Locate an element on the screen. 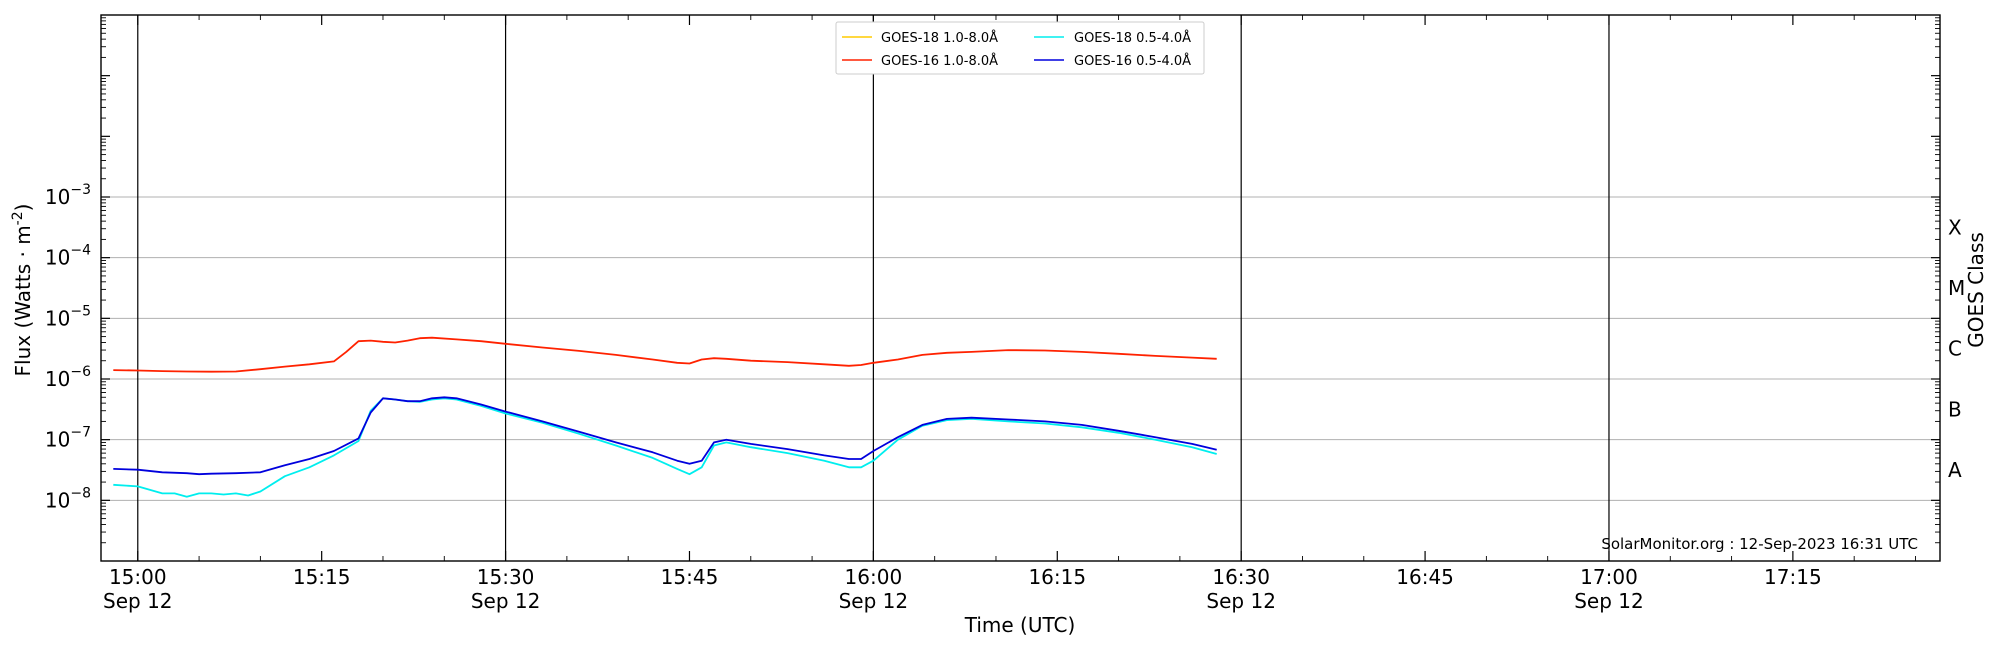 The image size is (2000, 650). x-tick-label: 16:45 is located at coordinates (1425, 577).